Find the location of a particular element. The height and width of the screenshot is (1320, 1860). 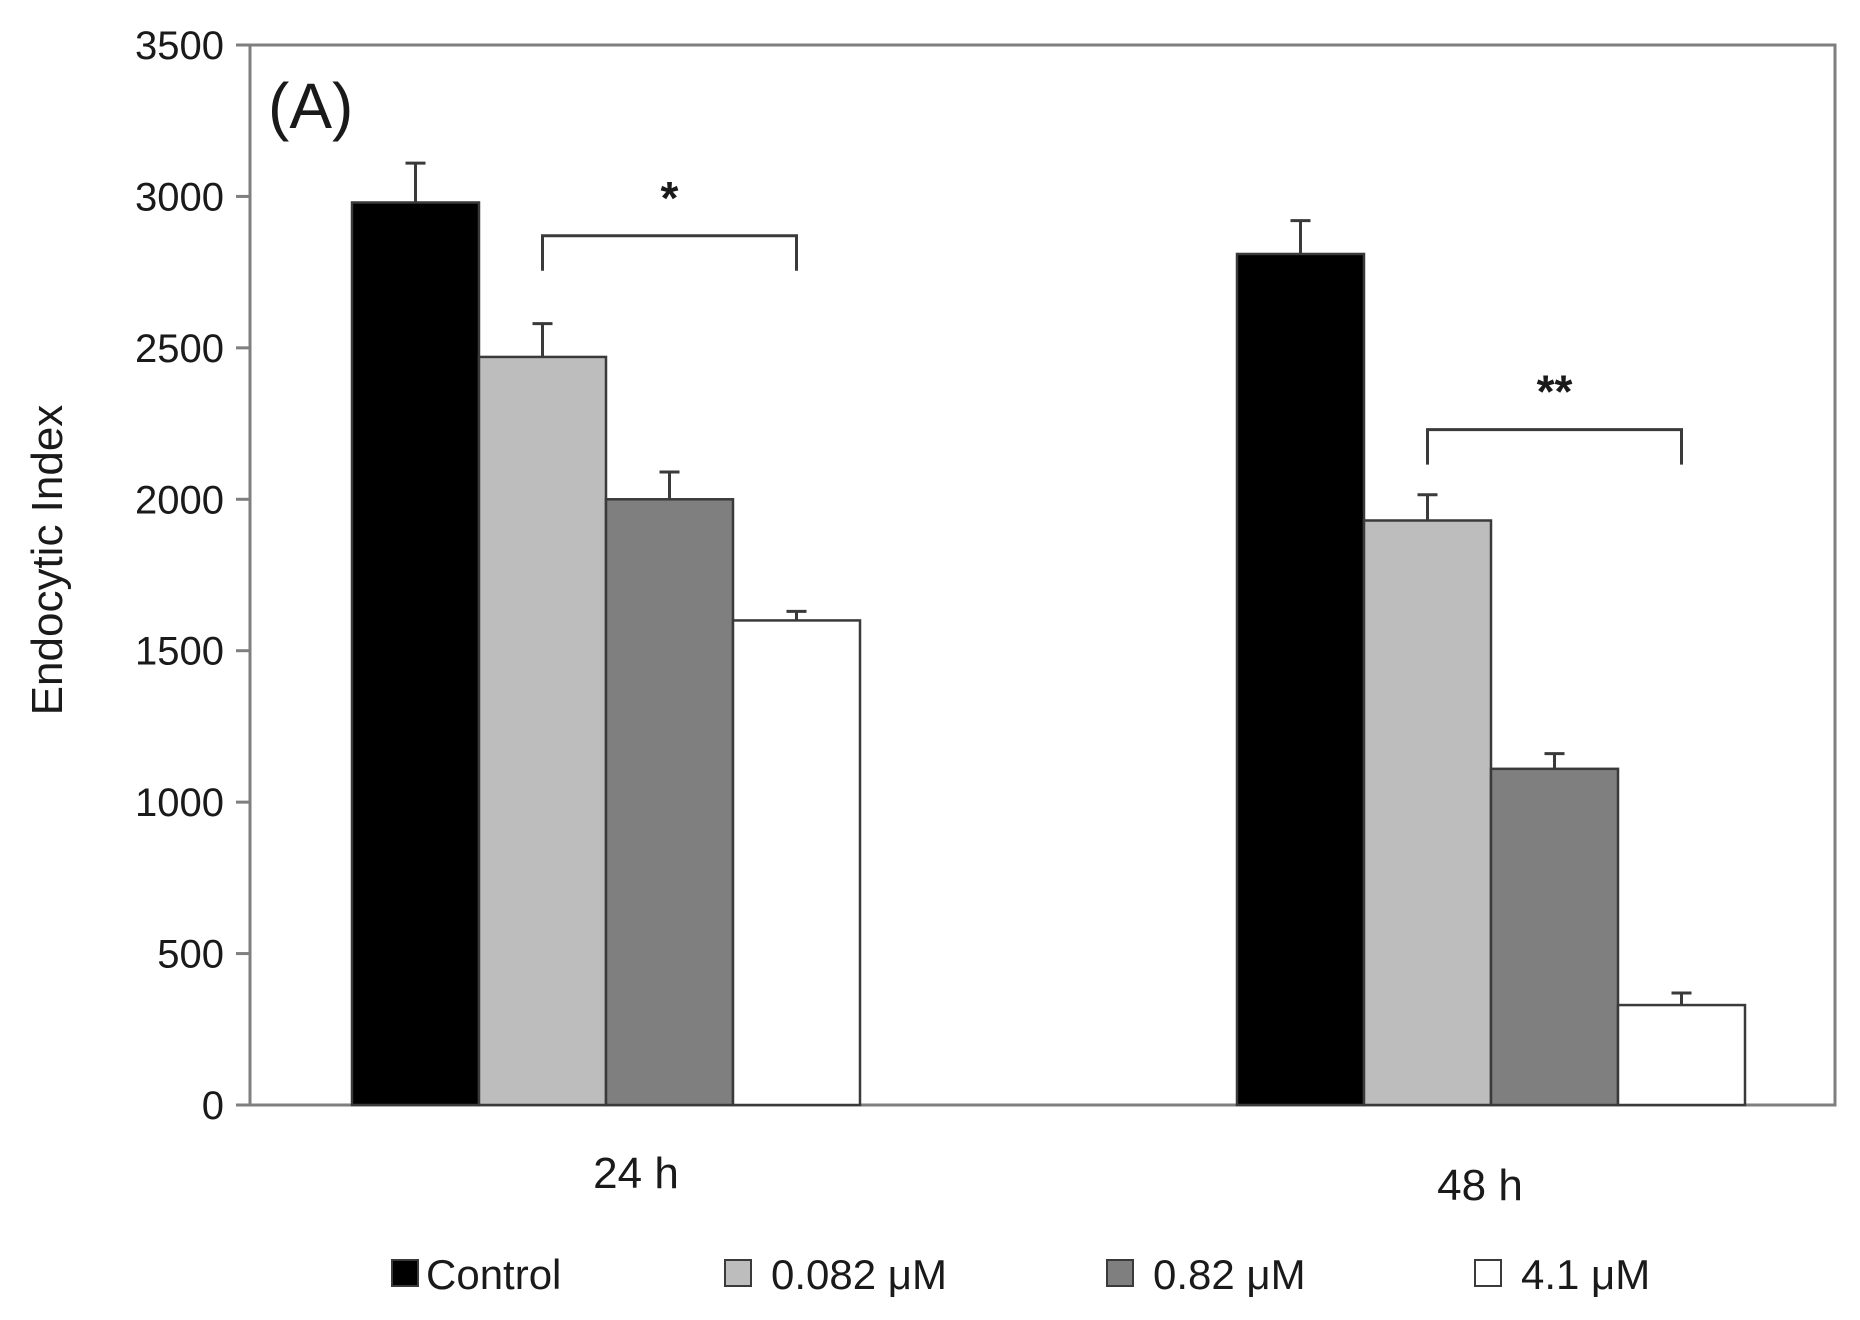

y-axis-label: Endocytic Index is located at coordinates (47, 560).